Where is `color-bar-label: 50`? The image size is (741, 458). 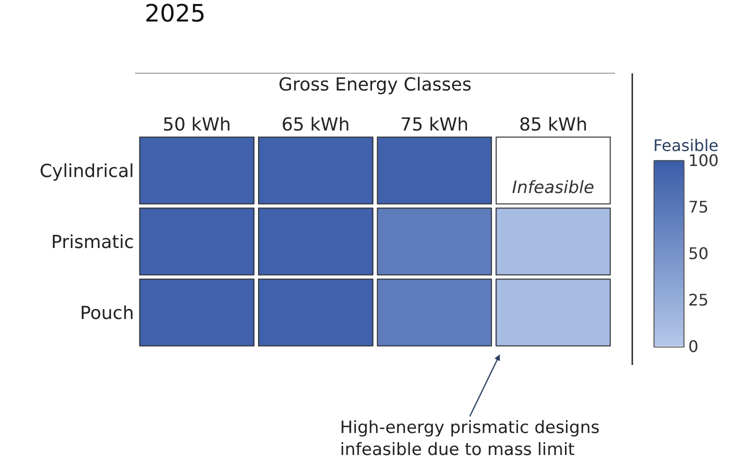
color-bar-label: 50 is located at coordinates (698, 254).